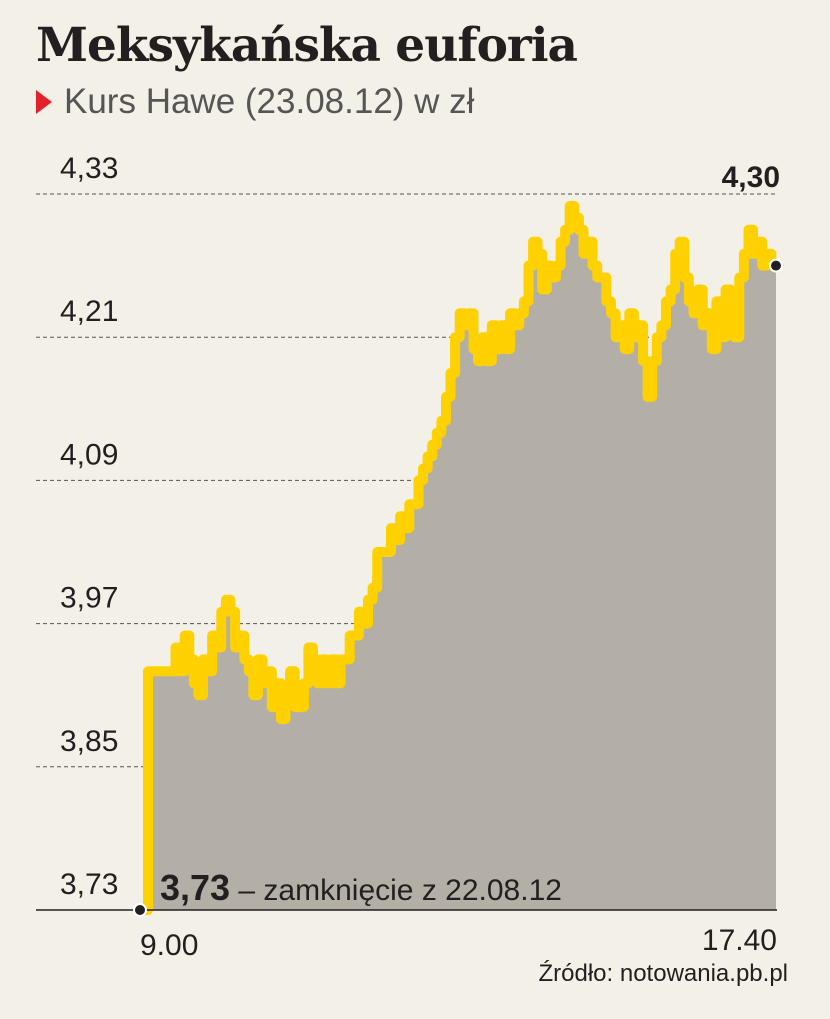 Image resolution: width=830 pixels, height=1019 pixels. I want to click on chart-title: Meksykańska euforia, so click(307, 45).